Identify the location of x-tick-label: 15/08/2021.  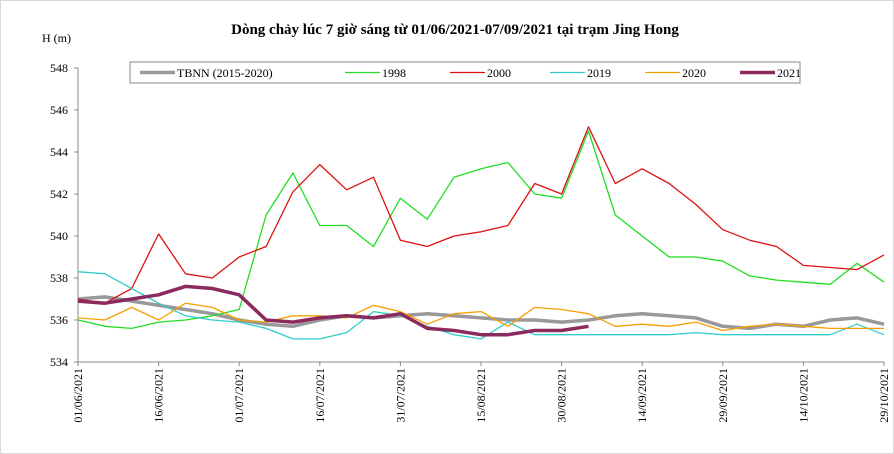
(481, 395).